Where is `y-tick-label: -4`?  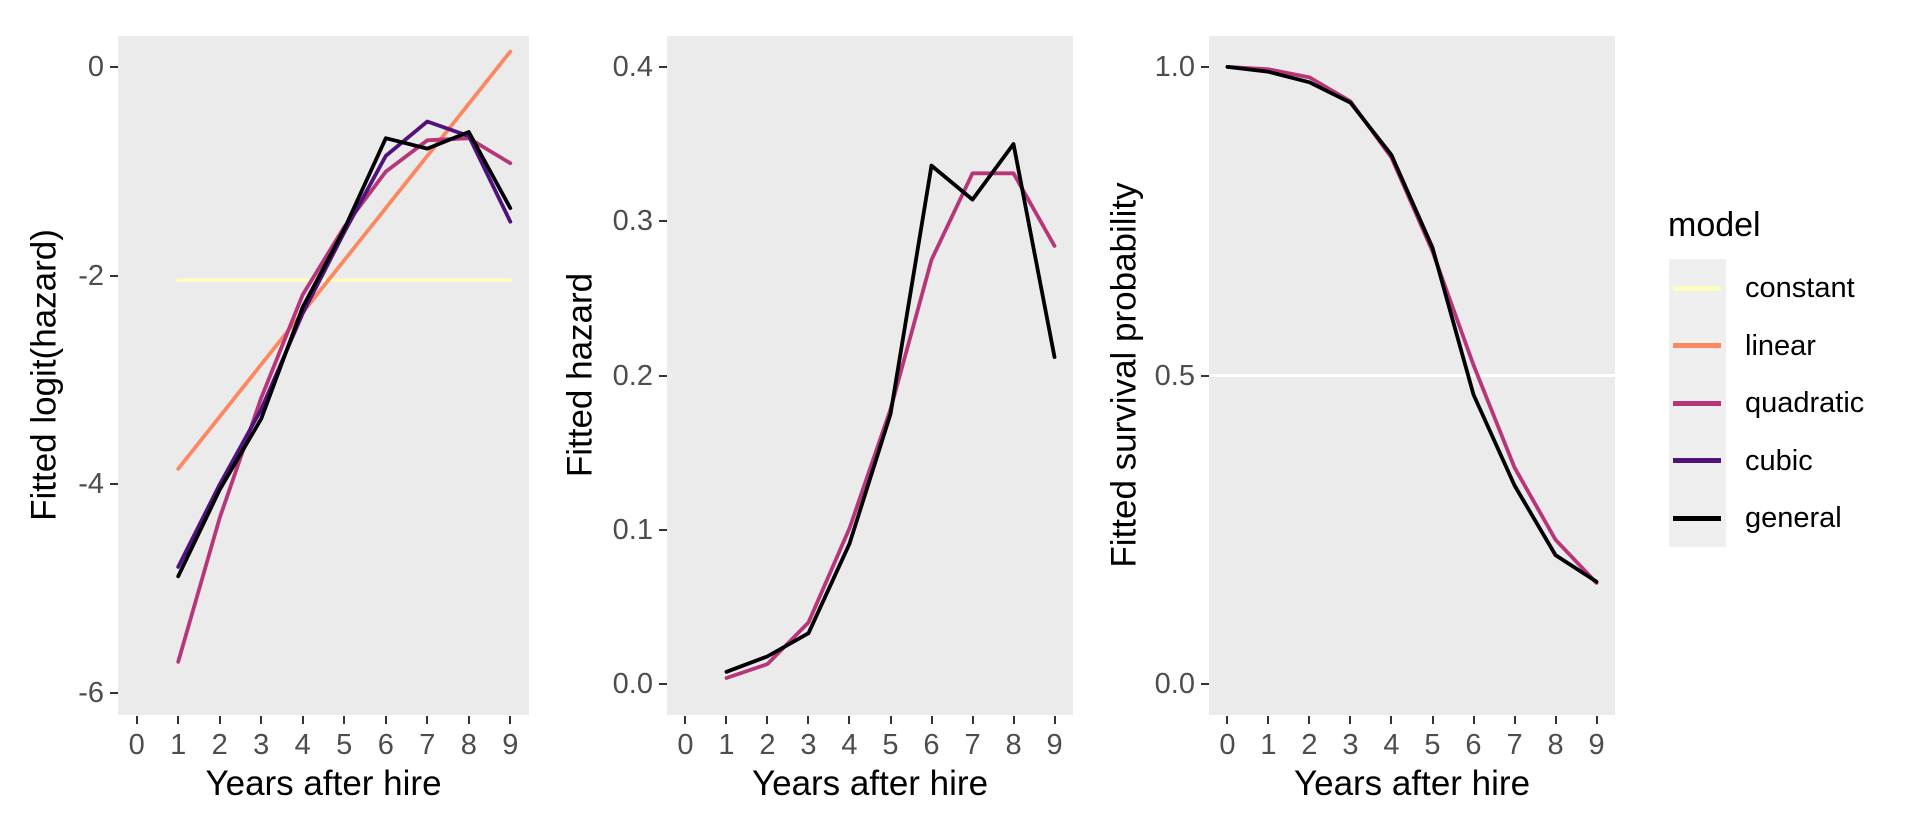 y-tick-label: -4 is located at coordinates (91, 484).